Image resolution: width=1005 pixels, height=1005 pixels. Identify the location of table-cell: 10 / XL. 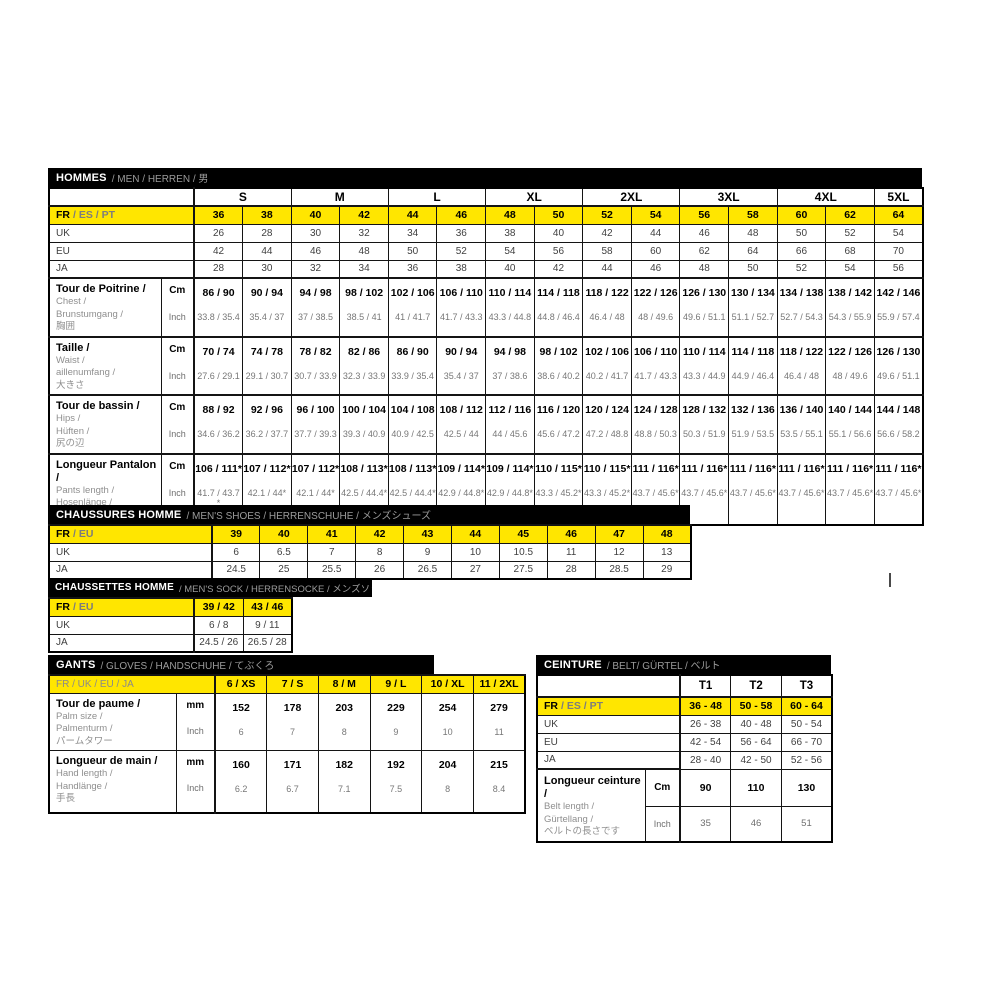
(447, 684).